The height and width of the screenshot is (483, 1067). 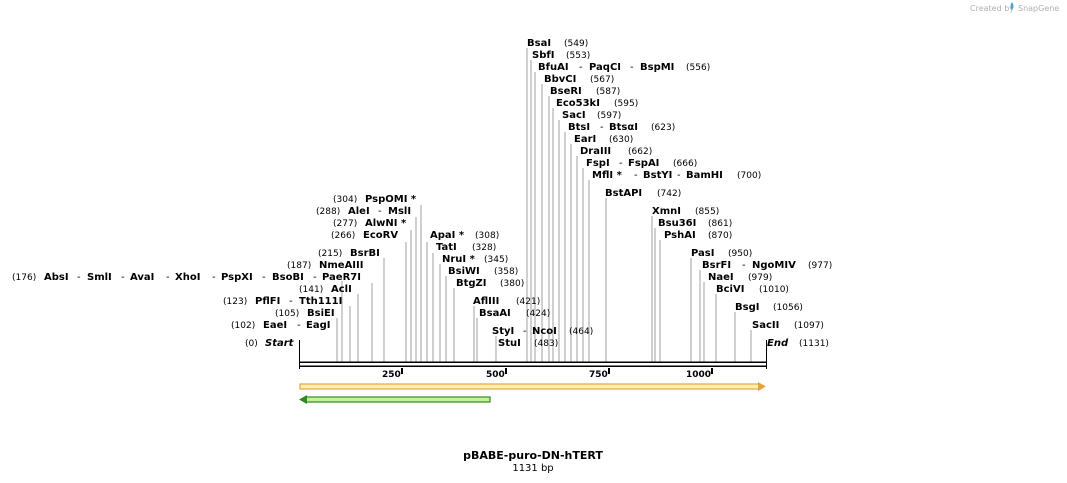 I want to click on svg-text: (328), so click(x=484, y=248).